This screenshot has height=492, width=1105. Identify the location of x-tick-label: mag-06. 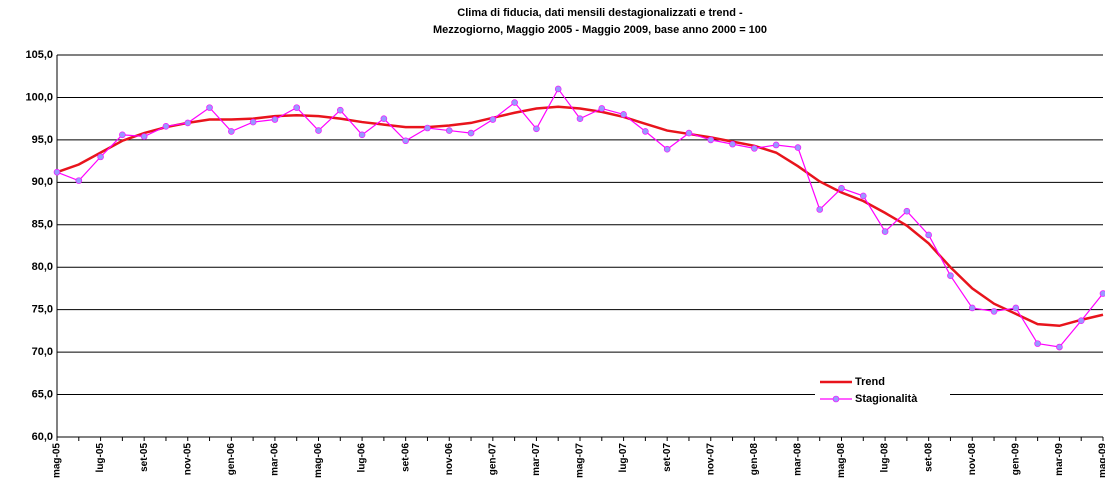
(318, 460).